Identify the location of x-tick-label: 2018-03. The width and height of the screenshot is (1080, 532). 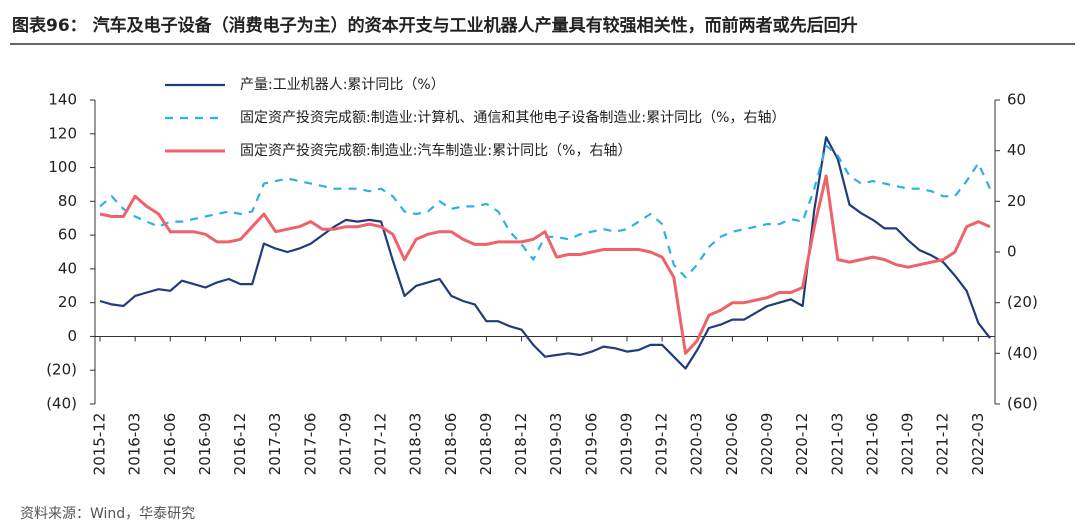
(416, 444).